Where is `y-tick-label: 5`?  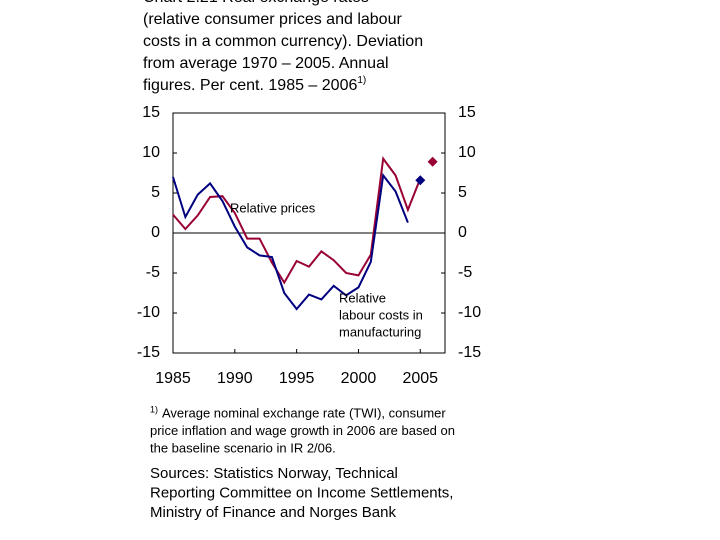
y-tick-label: 5 is located at coordinates (155, 192).